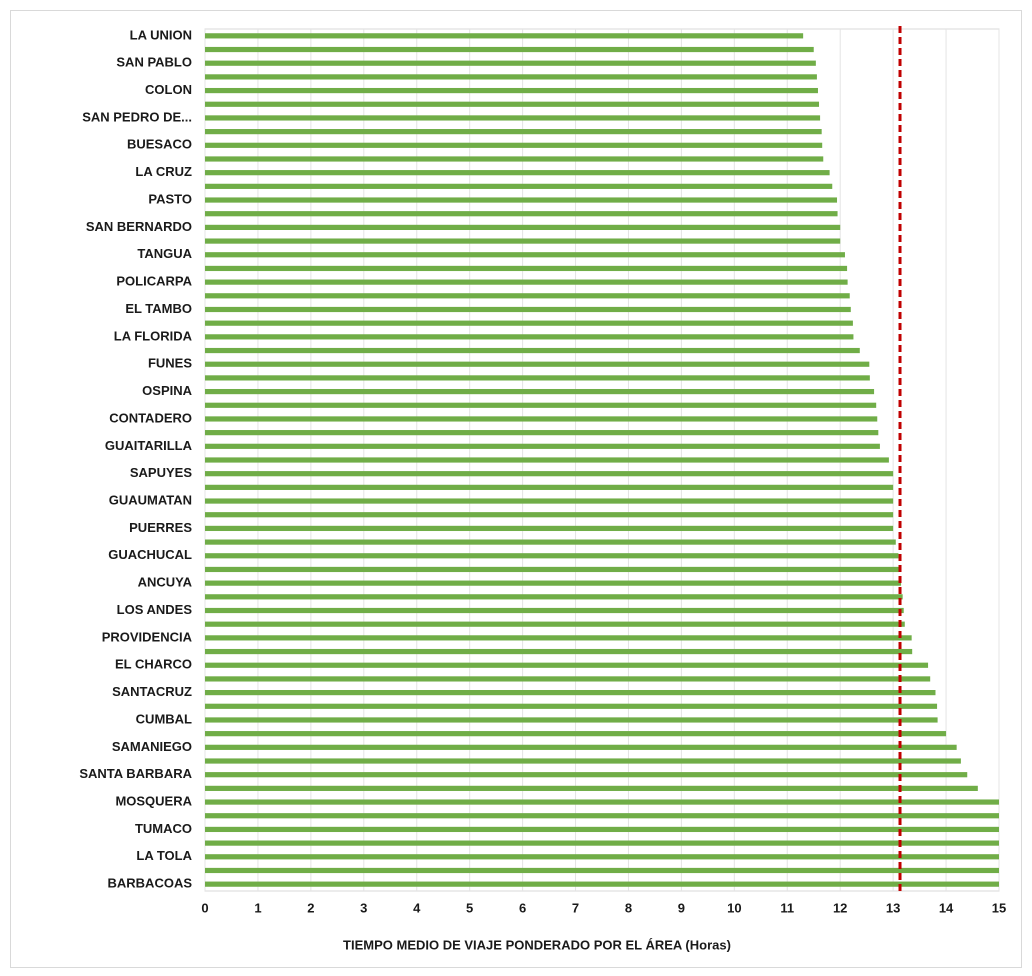 This screenshot has height=976, width=1032. I want to click on y-tick-label: CONTADERO, so click(150, 417).